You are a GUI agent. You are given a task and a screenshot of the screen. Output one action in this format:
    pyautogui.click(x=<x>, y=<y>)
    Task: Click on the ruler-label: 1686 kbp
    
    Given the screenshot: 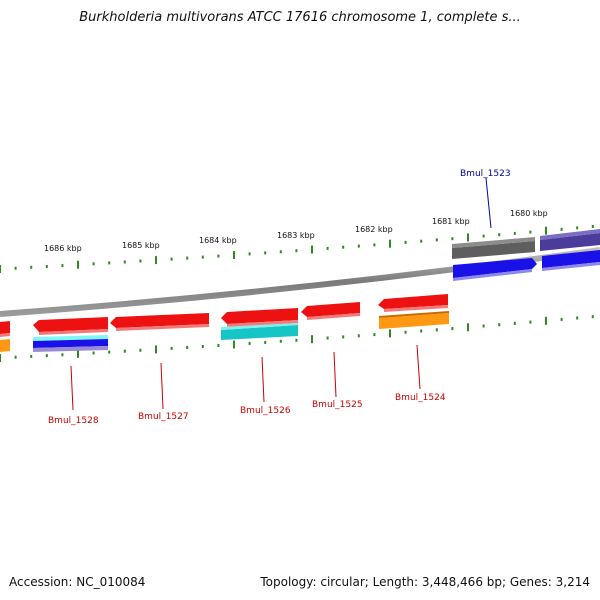 What is the action you would take?
    pyautogui.click(x=63, y=248)
    